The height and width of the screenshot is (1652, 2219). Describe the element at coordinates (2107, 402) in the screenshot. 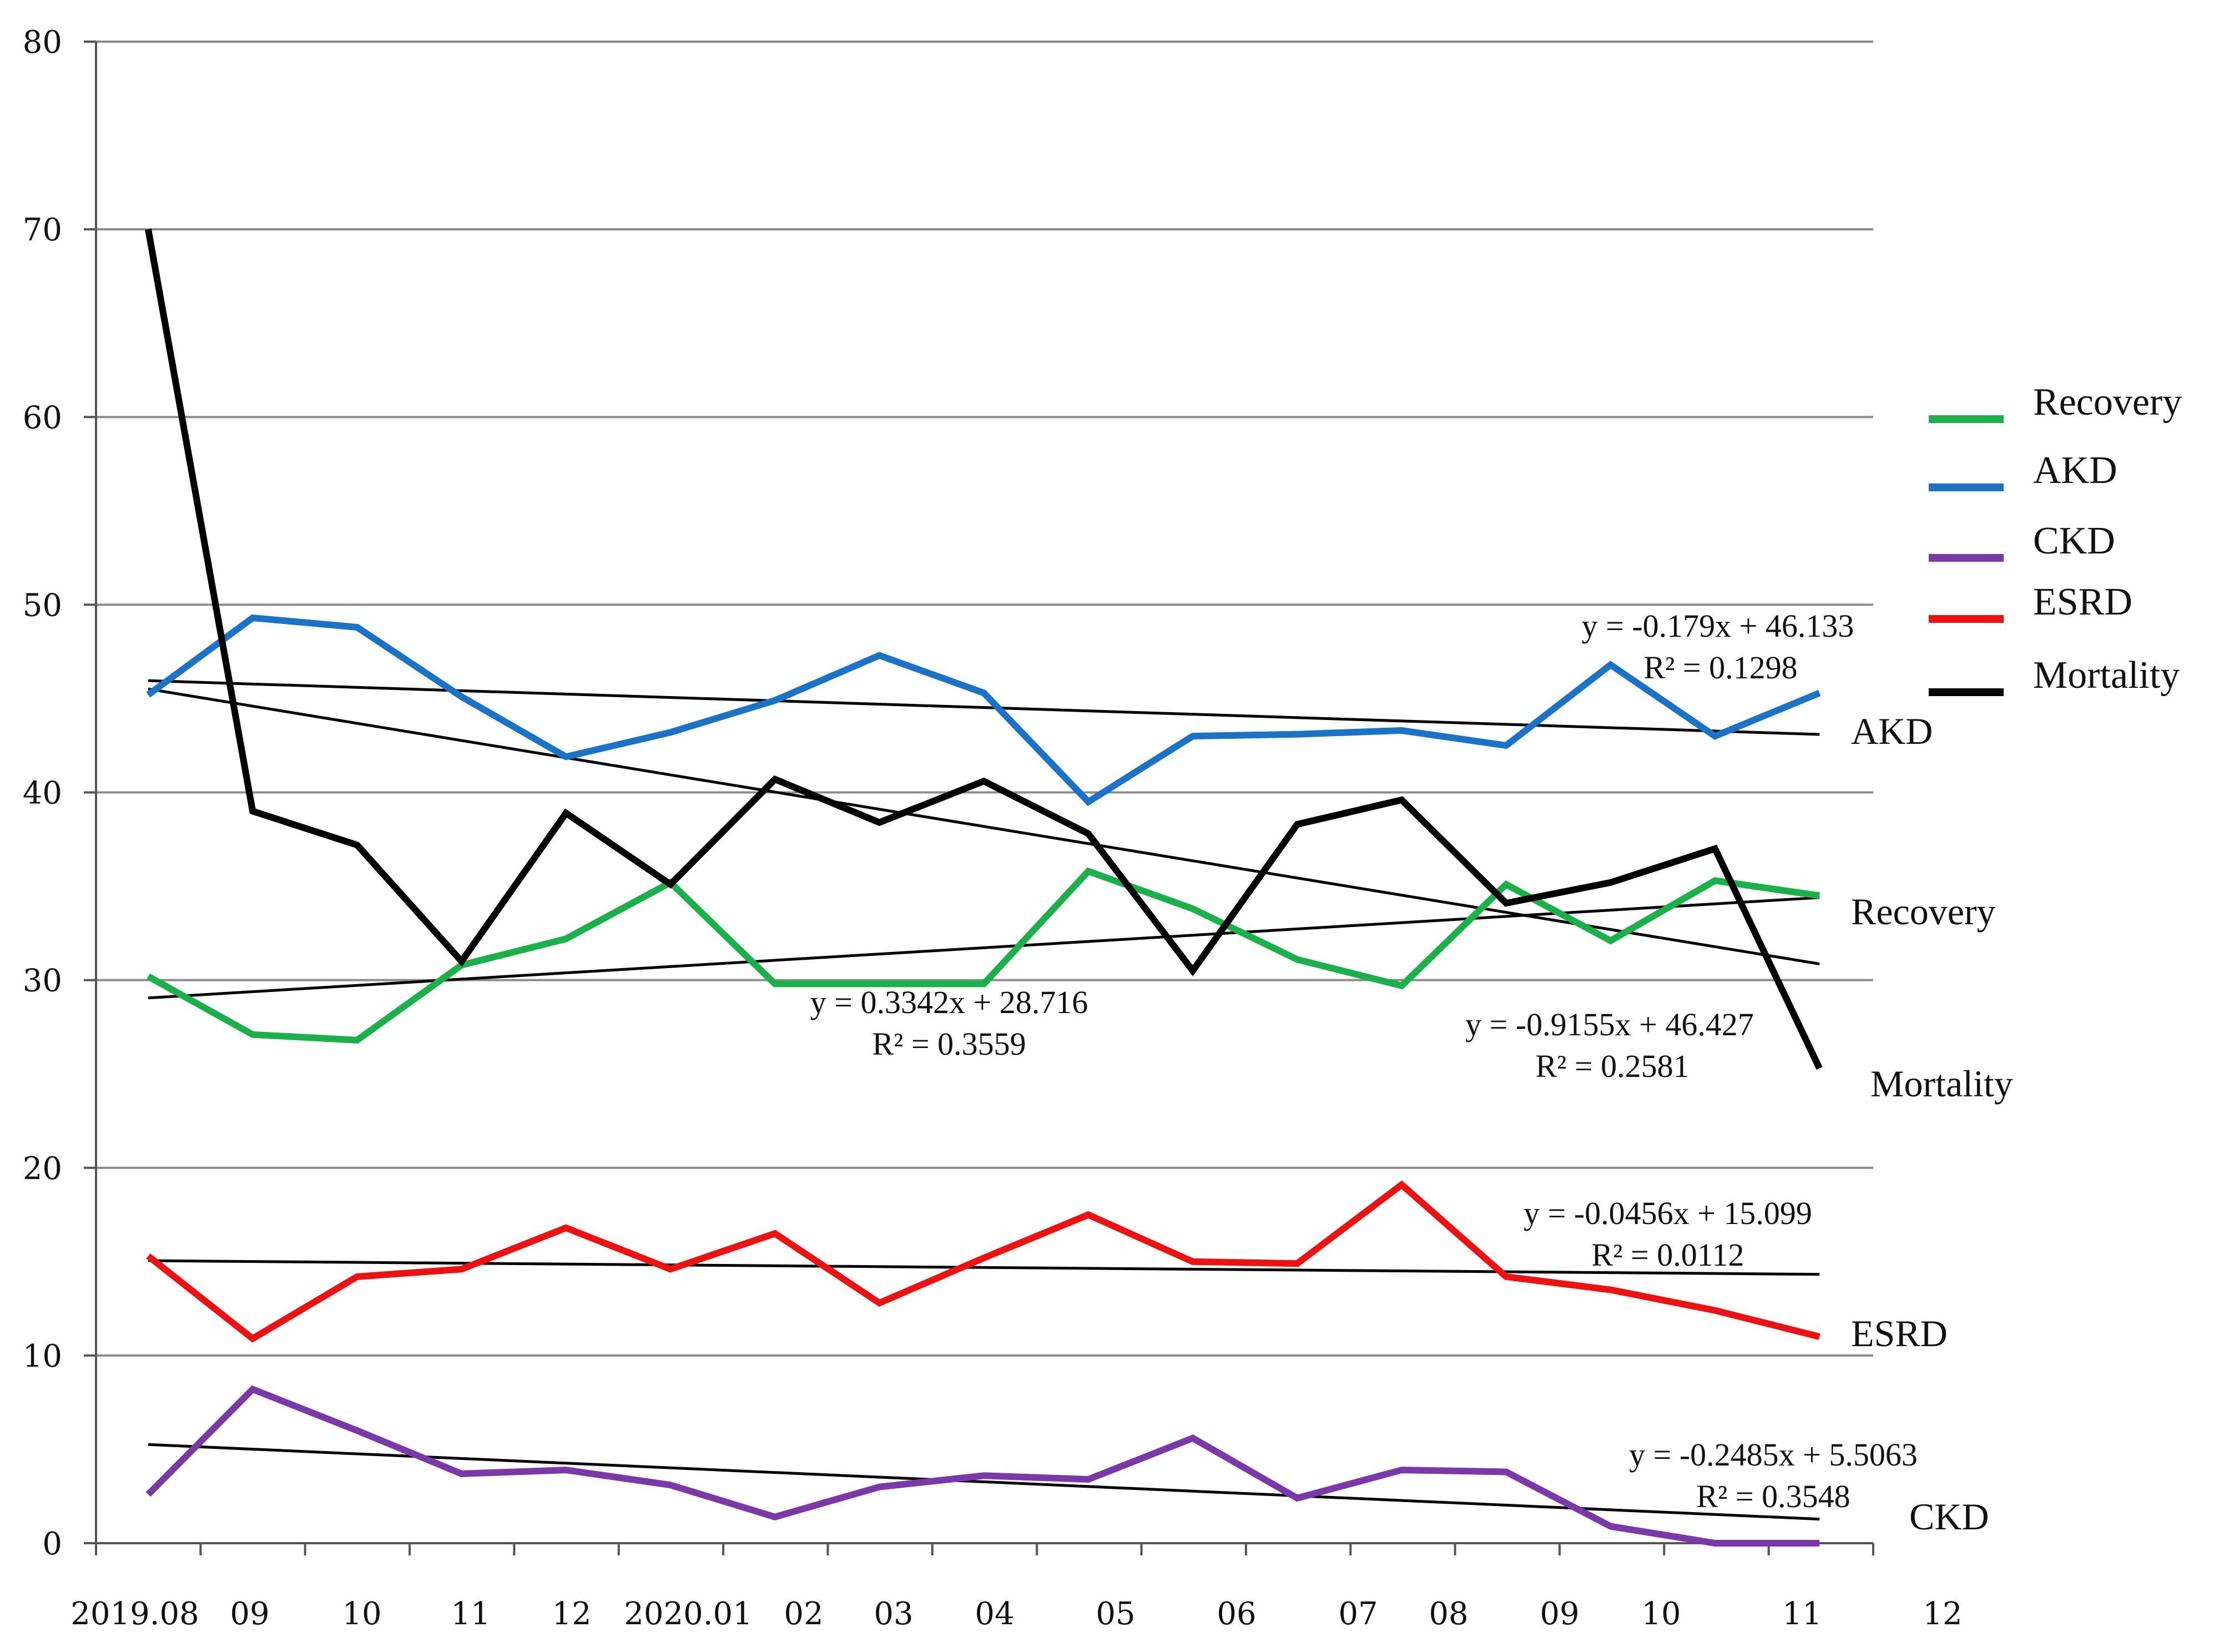

I see `legend-label-recovery: Recovery` at that location.